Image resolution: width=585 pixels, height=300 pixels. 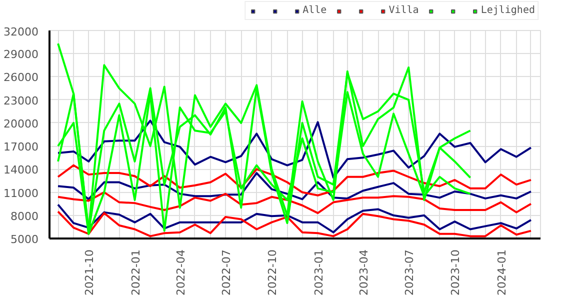 What do you see at coordinates (319, 272) in the screenshot?
I see `x-tick-label: 2023-01` at bounding box center [319, 272].